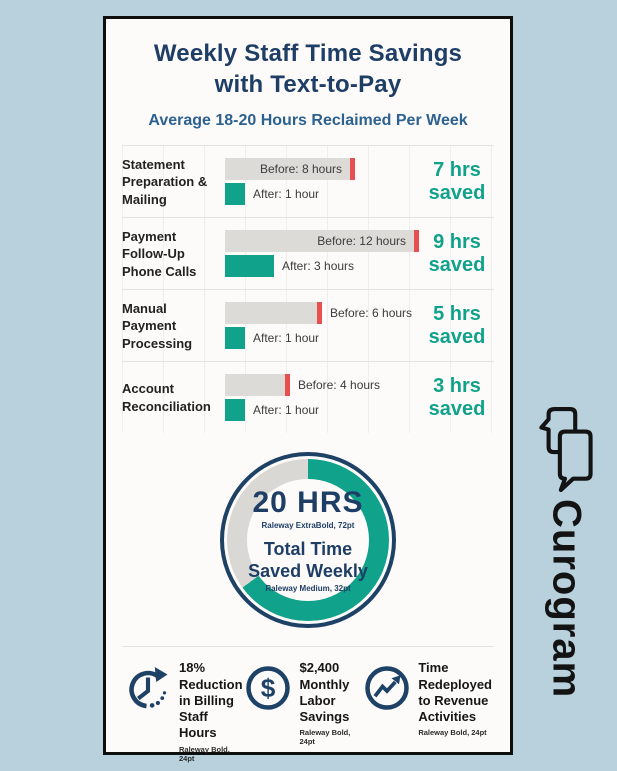 This screenshot has width=617, height=771. What do you see at coordinates (453, 700) in the screenshot?
I see `stat-line: to Revenue` at bounding box center [453, 700].